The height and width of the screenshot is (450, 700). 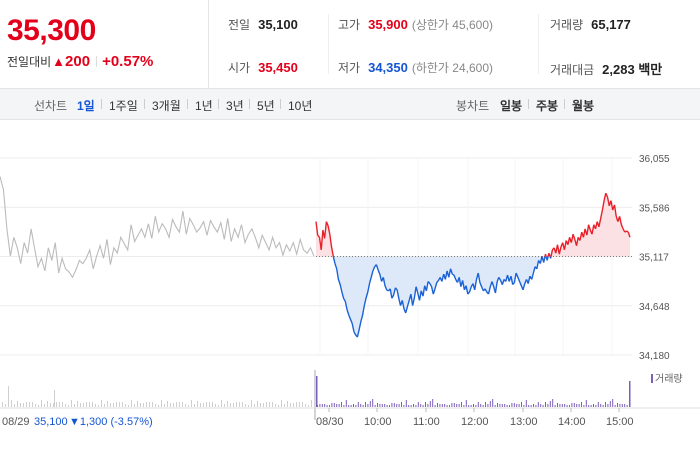 I want to click on y-tick-label: 35,586, so click(x=654, y=208).